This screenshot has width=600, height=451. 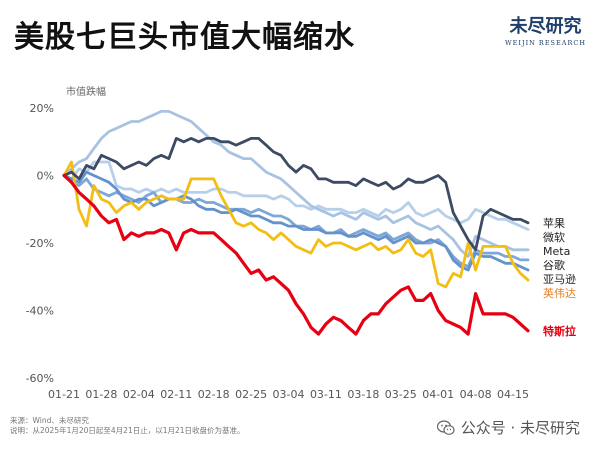 What do you see at coordinates (545, 26) in the screenshot?
I see `logo-chinese-text: 未尽研究` at bounding box center [545, 26].